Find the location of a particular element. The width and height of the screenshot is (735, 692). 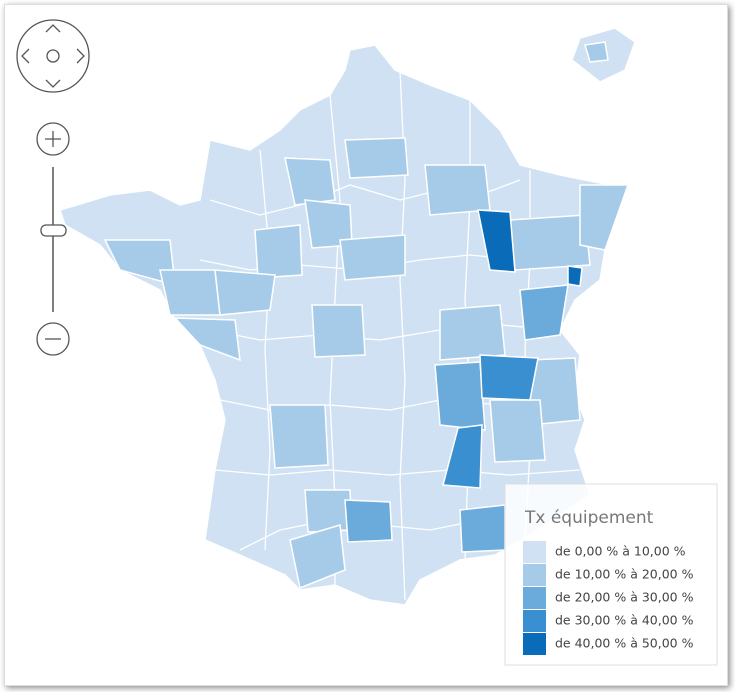

legend-title: Tx équipement is located at coordinates (589, 518).